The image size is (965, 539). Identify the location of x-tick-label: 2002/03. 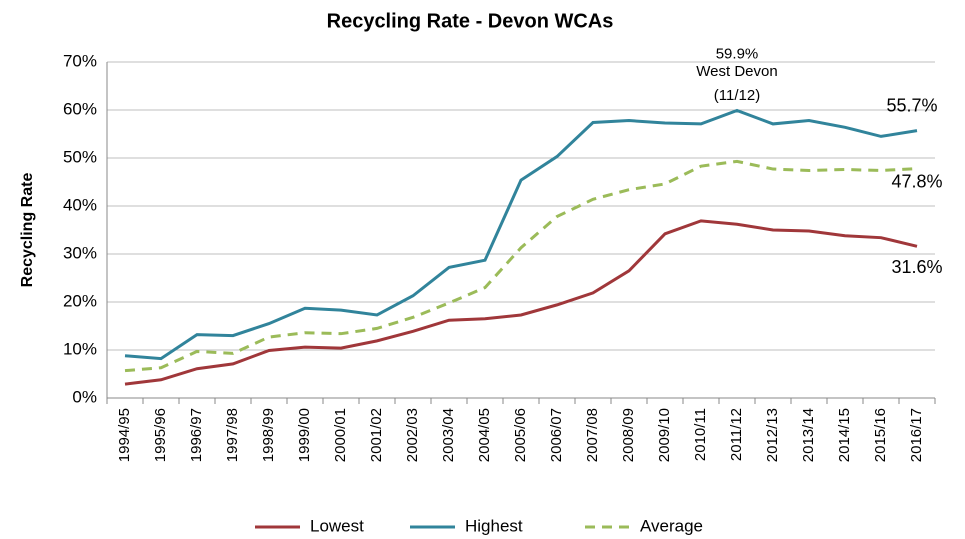
(412, 435).